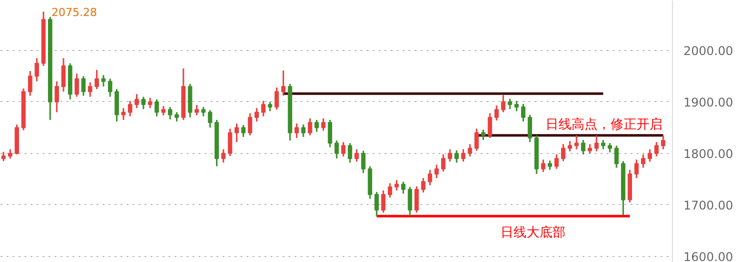 The width and height of the screenshot is (736, 262). What do you see at coordinates (709, 51) in the screenshot?
I see `y-tick-label: 2000.00` at bounding box center [709, 51].